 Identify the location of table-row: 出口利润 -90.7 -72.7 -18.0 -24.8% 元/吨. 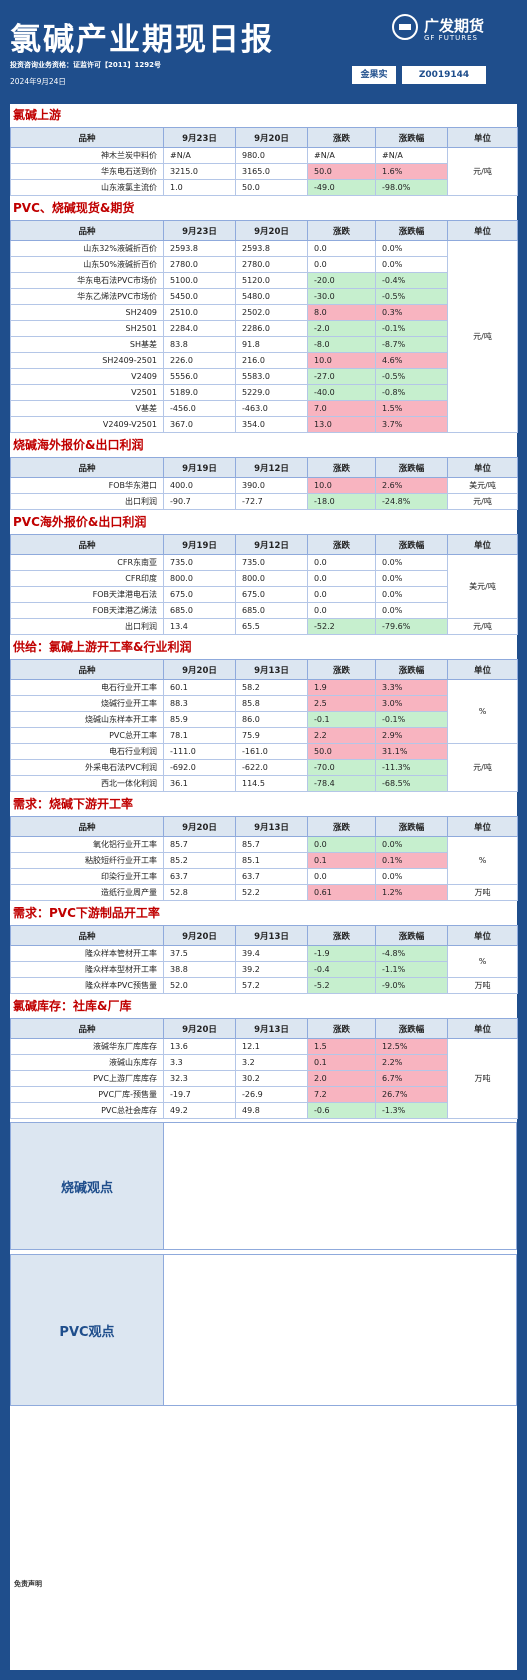
(264, 501).